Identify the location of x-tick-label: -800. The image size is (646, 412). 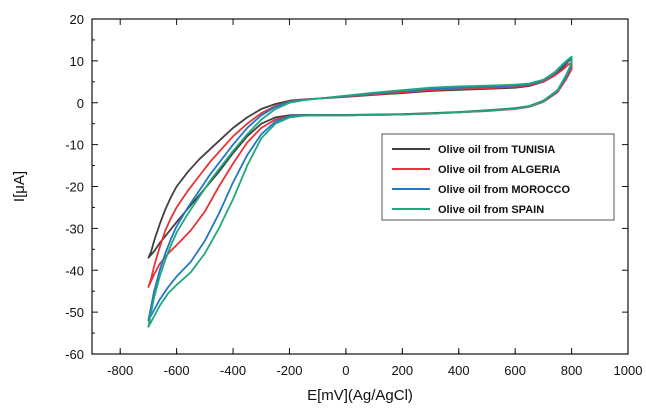
(120, 370).